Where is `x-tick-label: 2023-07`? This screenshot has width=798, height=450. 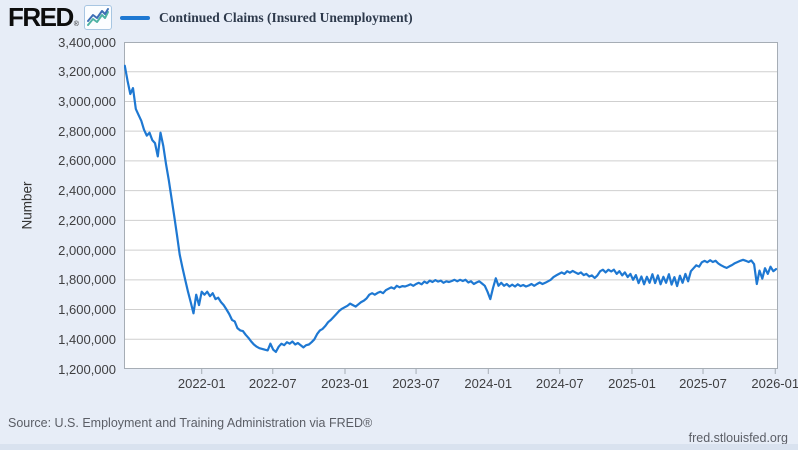 x-tick-label: 2023-07 is located at coordinates (416, 383).